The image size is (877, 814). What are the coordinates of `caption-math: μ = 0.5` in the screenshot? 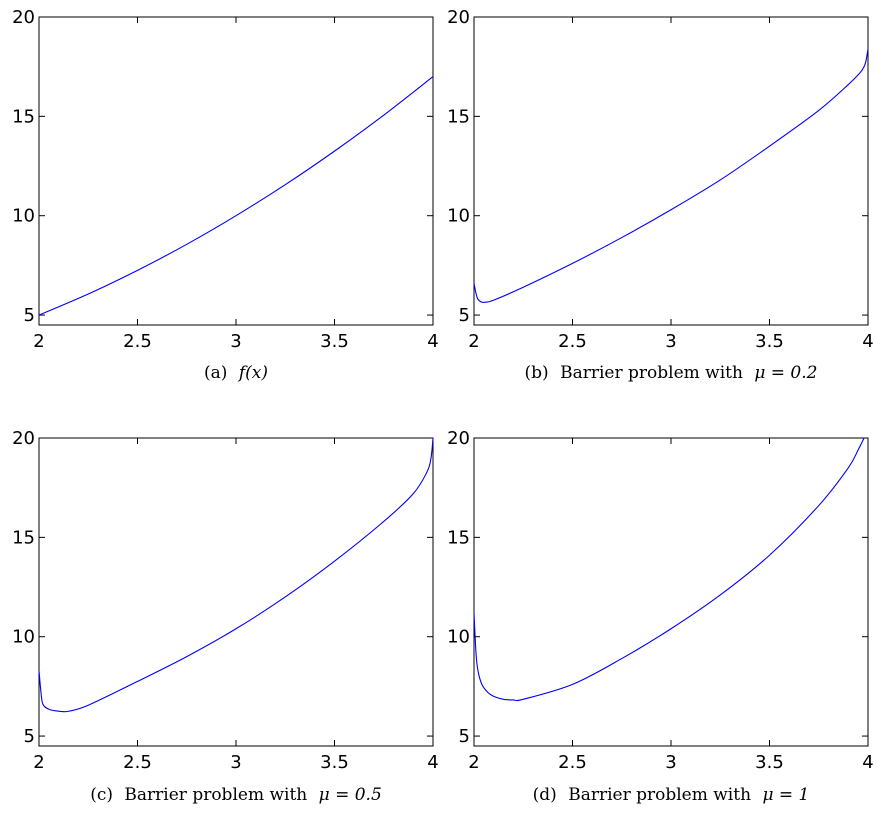 It's located at (350, 795).